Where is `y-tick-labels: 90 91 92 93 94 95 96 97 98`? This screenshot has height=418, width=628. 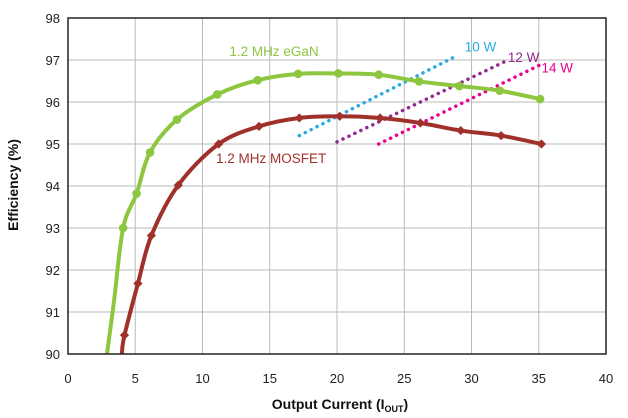 y-tick-labels: 90 91 92 93 94 95 96 97 98 is located at coordinates (53, 186).